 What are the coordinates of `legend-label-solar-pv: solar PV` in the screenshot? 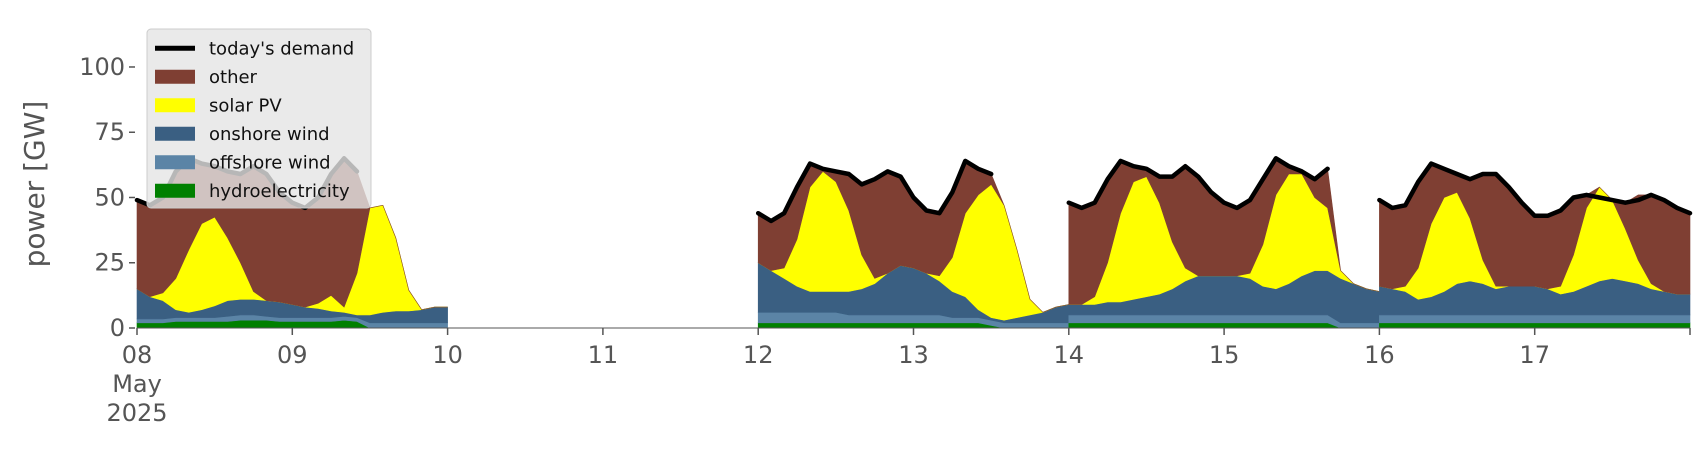 It's located at (245, 105).